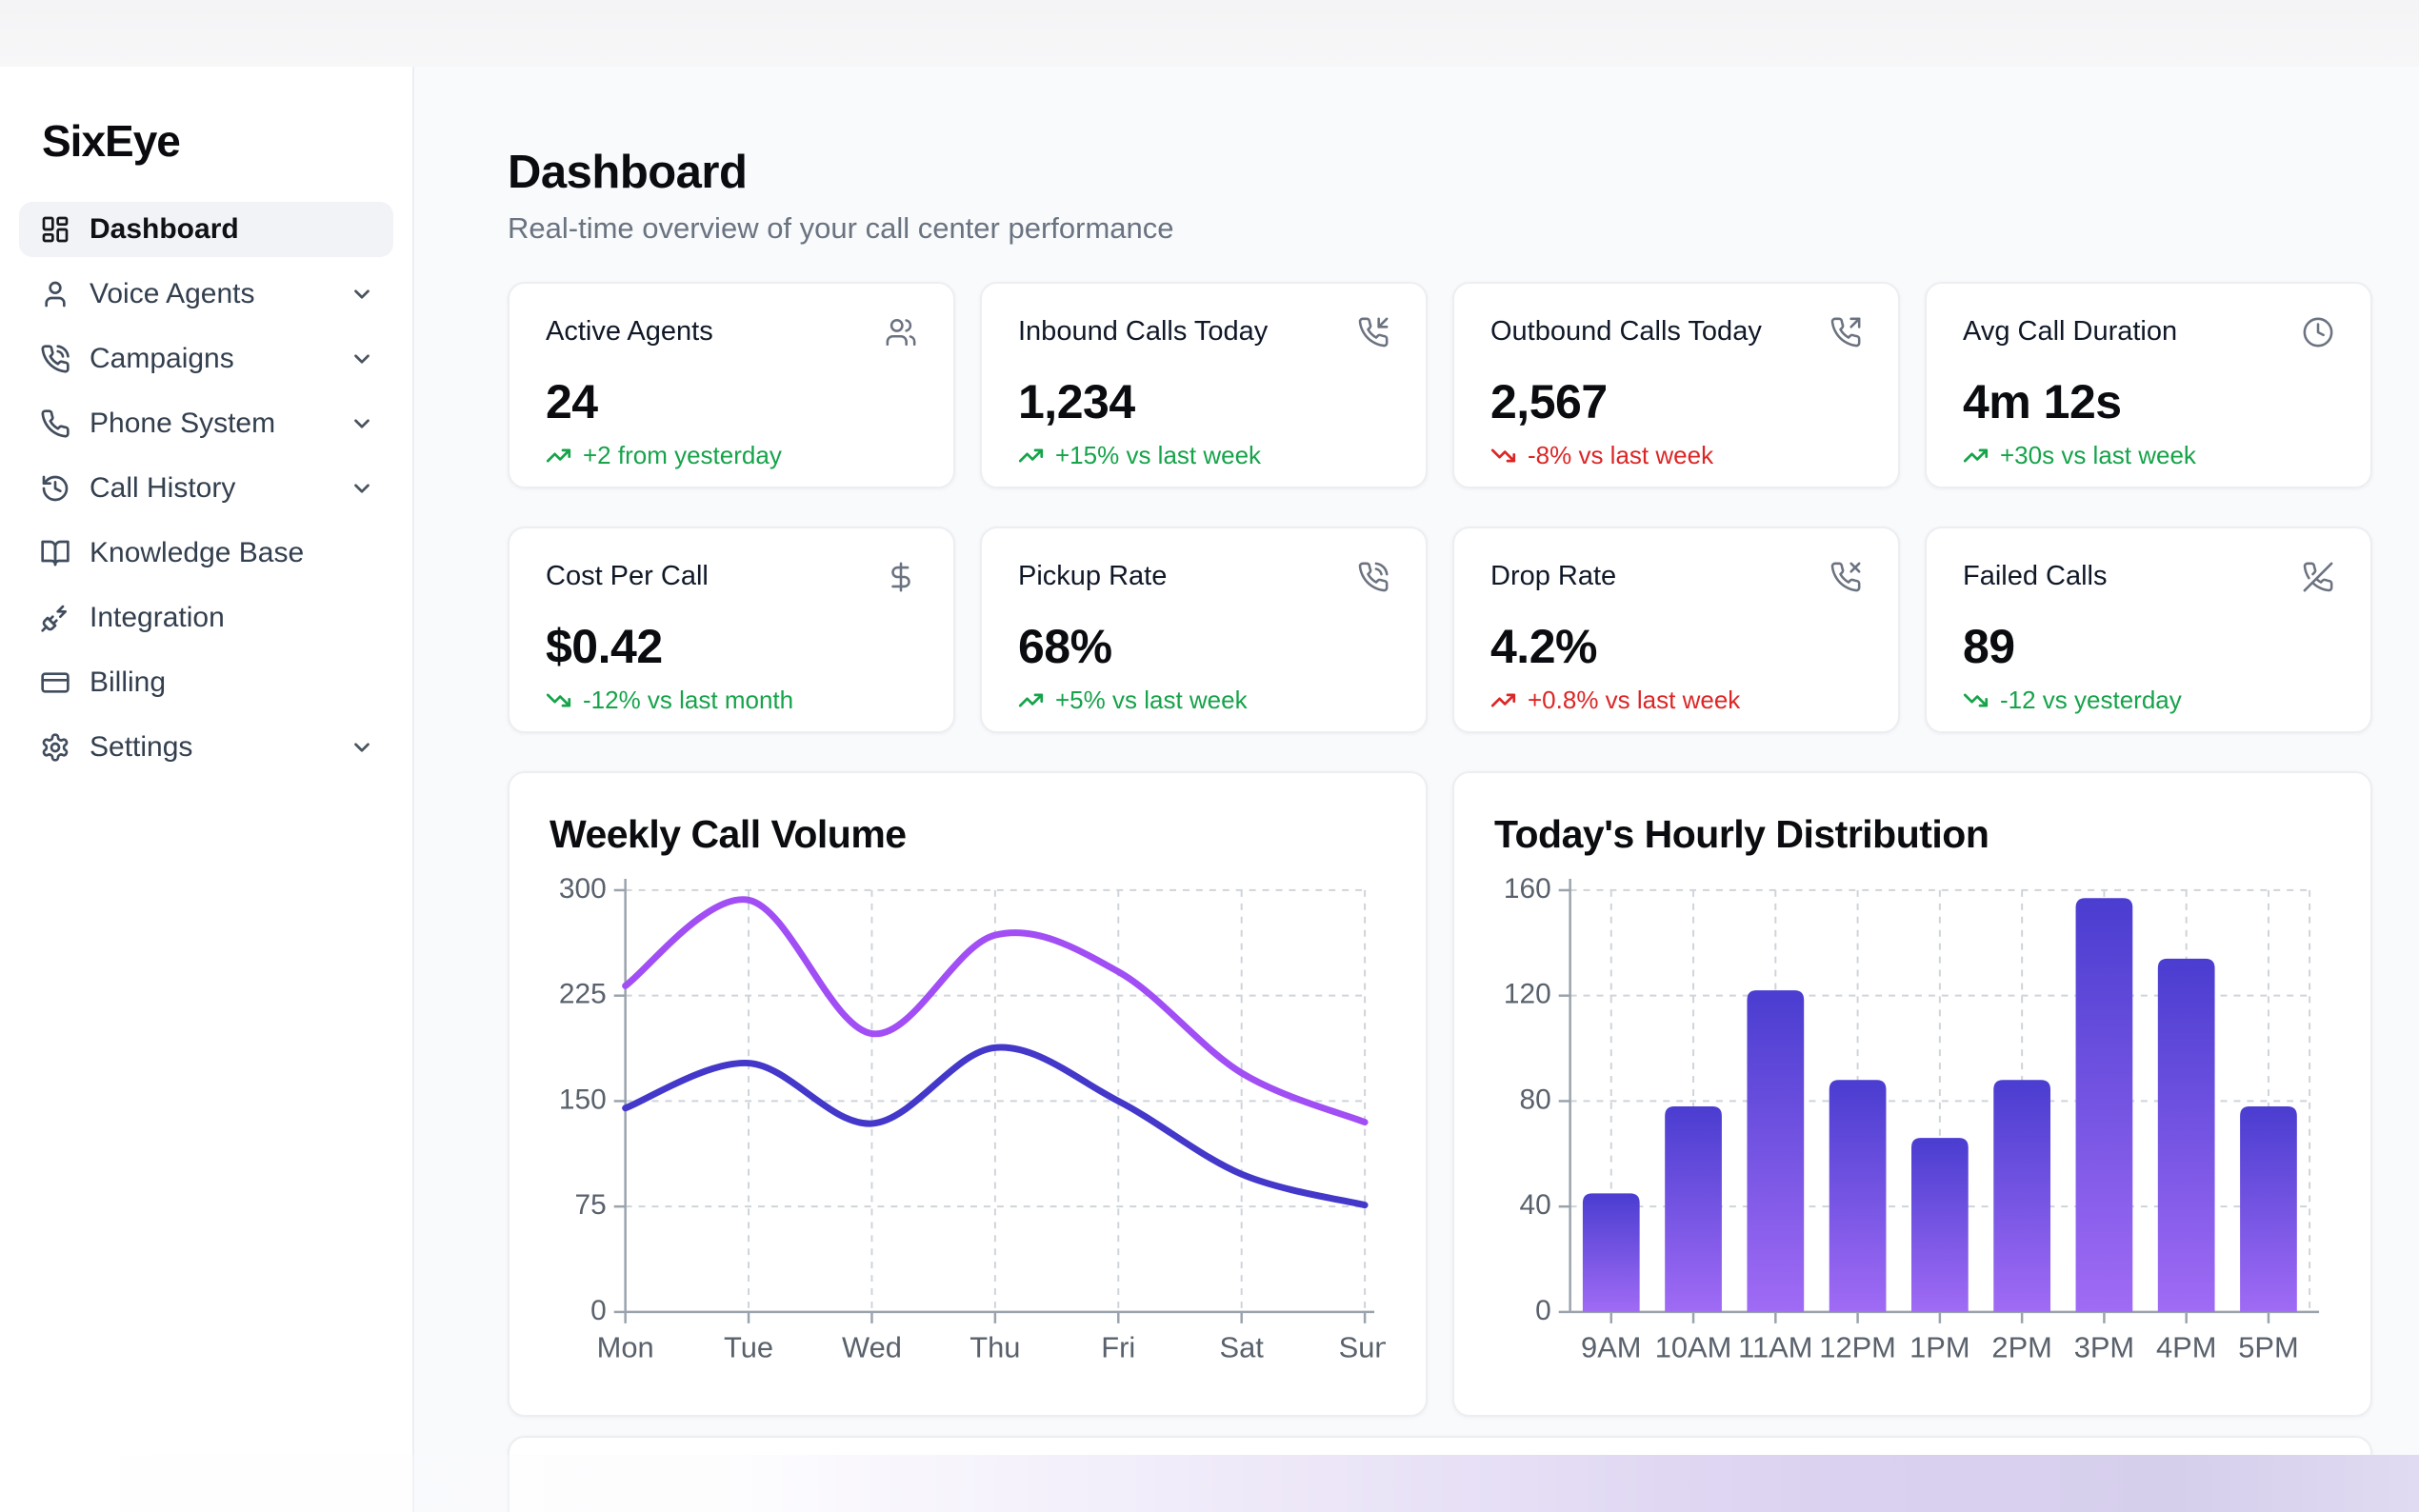 This screenshot has height=1512, width=2419. I want to click on stat-card-active-agents: Active Agents 24 +2 from yesterday, so click(731, 385).